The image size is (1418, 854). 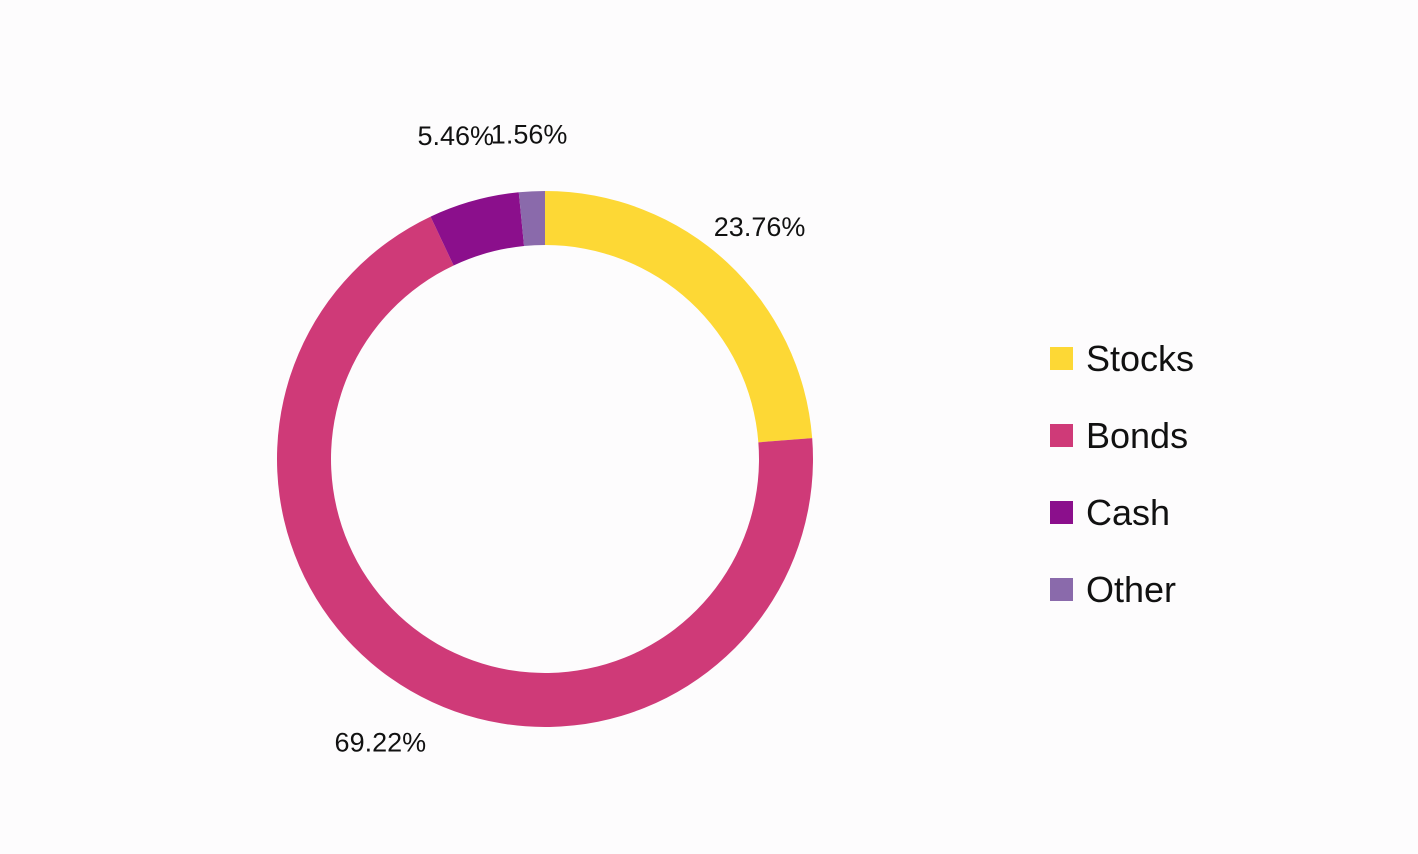 I want to click on legend-label-cash: Cash, so click(x=1128, y=512).